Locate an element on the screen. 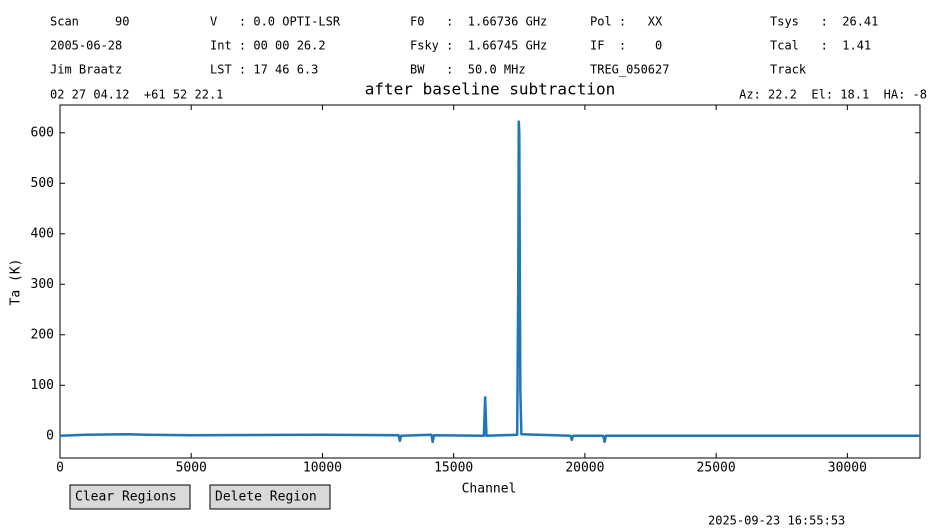 This screenshot has height=531, width=929. y-tick-label: 500 is located at coordinates (42, 183).